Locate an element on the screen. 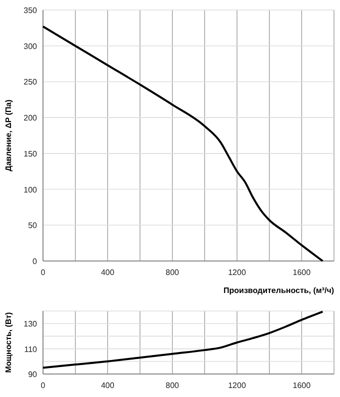 The height and width of the screenshot is (397, 340). x-axis-title: Производительность, (м³/ч) is located at coordinates (279, 290).